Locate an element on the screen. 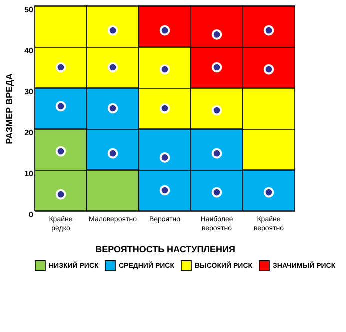 Image resolution: width=346 pixels, height=332 pixels. y-tick-label: 40 is located at coordinates (29, 51).